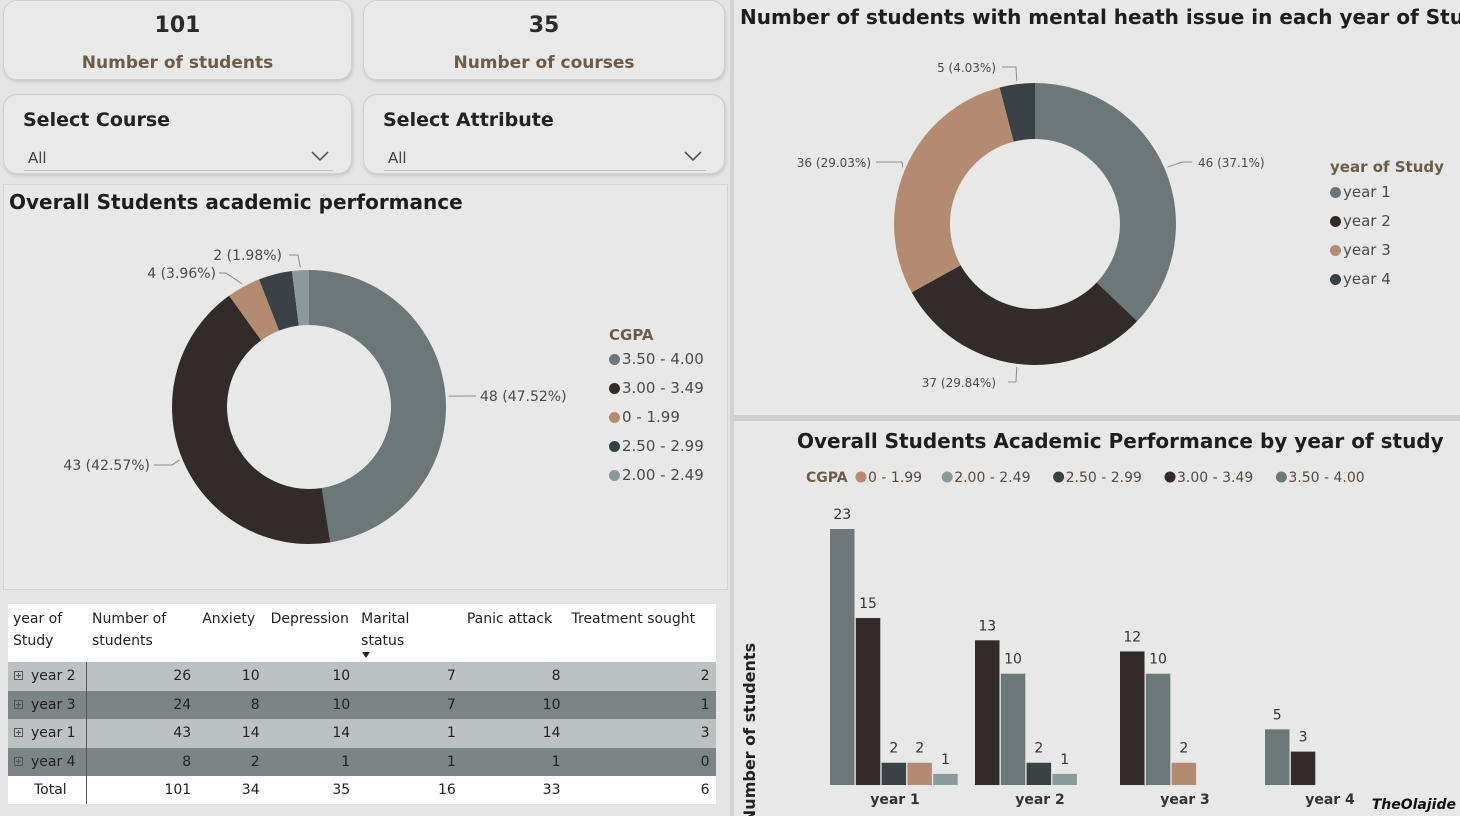  I want to click on data-label: 48 (47.52%), so click(523, 397).